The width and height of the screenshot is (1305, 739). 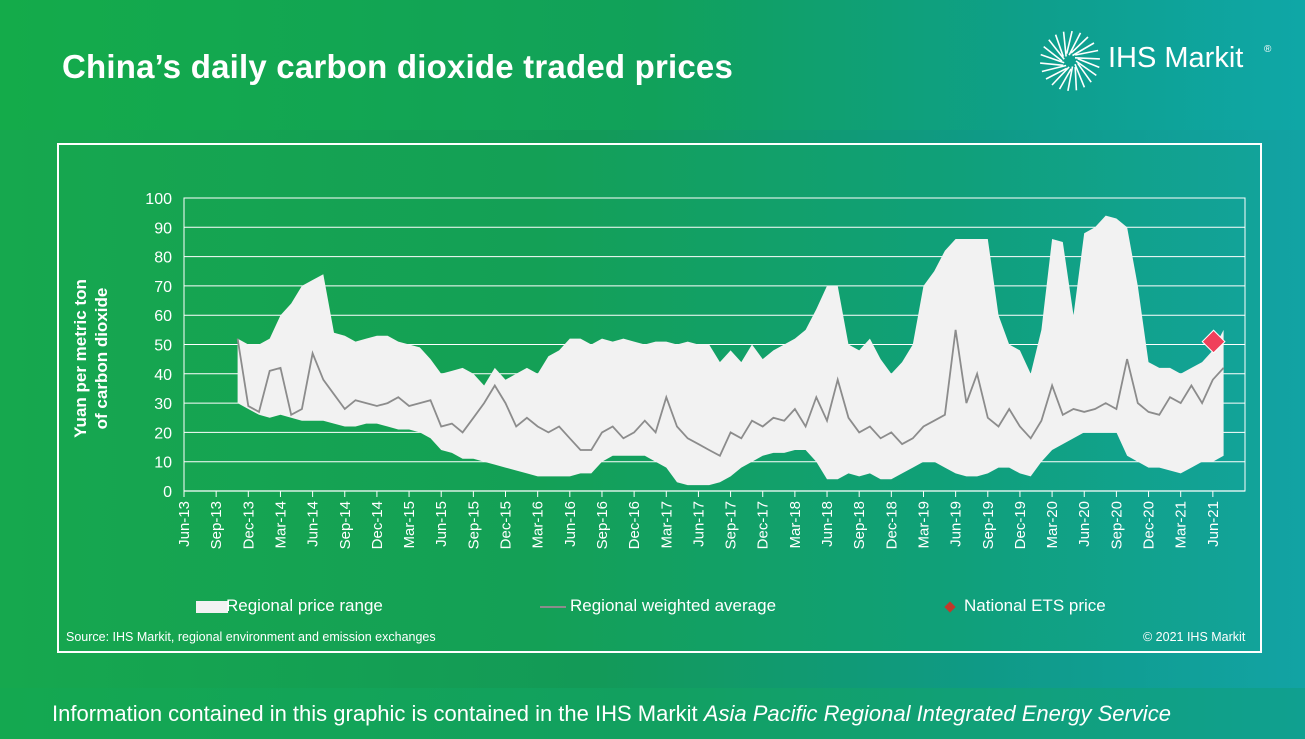 I want to click on x-tick-label: Jun-14, so click(x=313, y=524).